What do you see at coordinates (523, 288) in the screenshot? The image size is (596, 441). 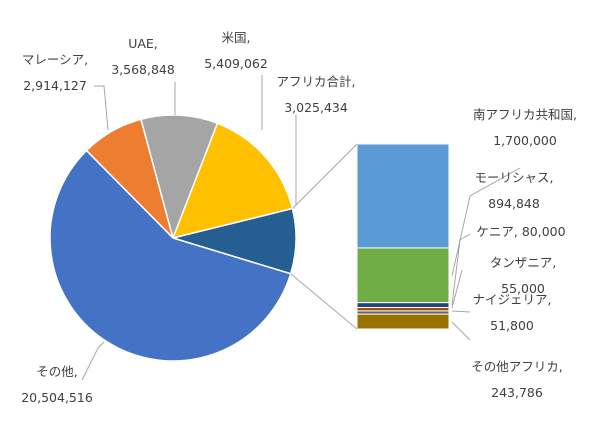 I see `bar-label-3-value: 55,000` at bounding box center [523, 288].